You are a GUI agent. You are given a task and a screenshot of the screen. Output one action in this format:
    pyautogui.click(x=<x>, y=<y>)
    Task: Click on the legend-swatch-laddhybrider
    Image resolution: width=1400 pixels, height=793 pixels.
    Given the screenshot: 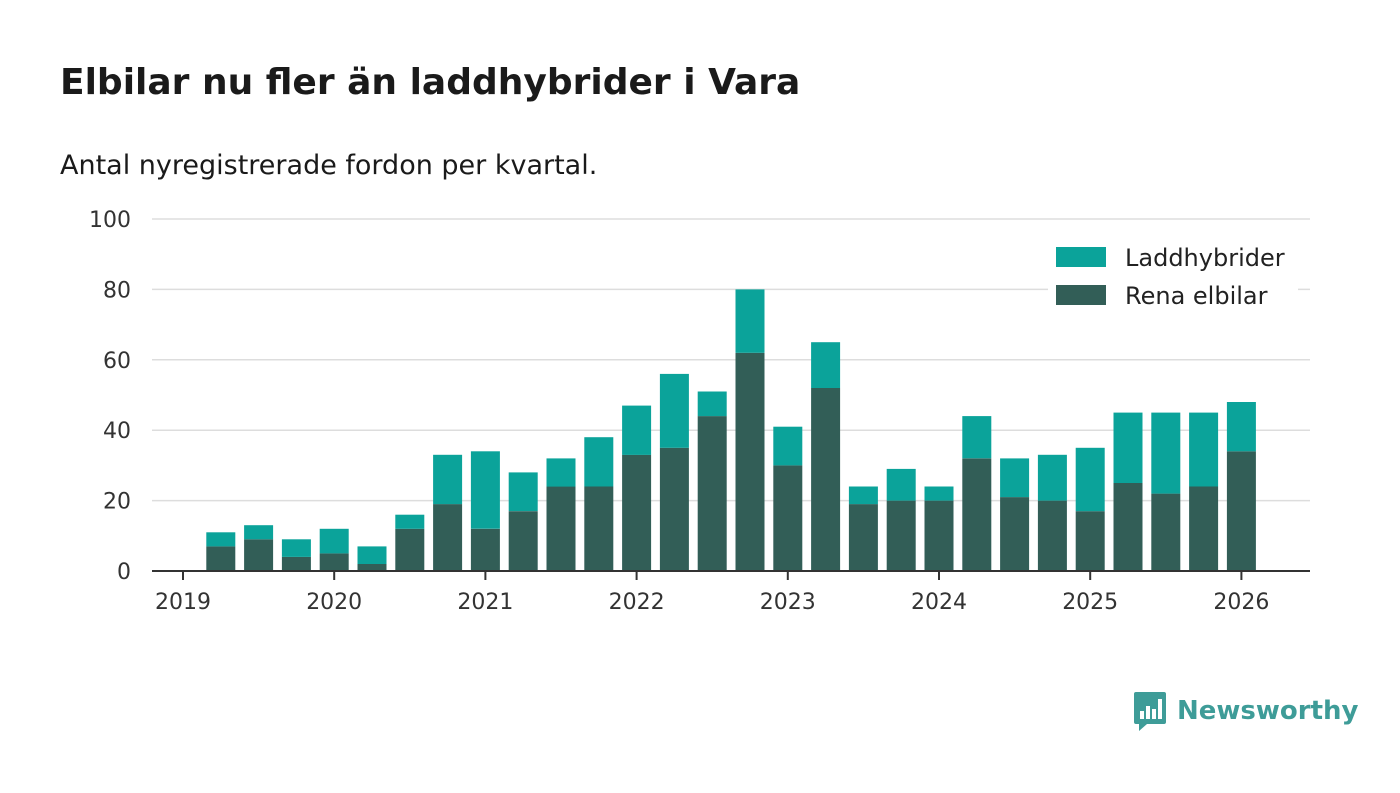 What is the action you would take?
    pyautogui.click(x=1081, y=257)
    